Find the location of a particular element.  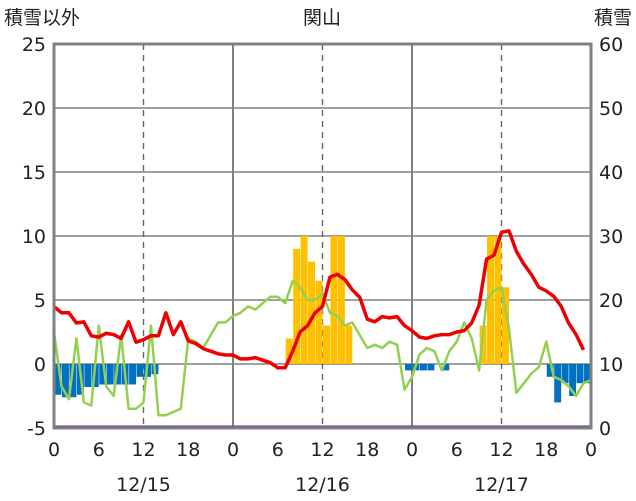

y-left-tick-label: -5 is located at coordinates (36, 429).